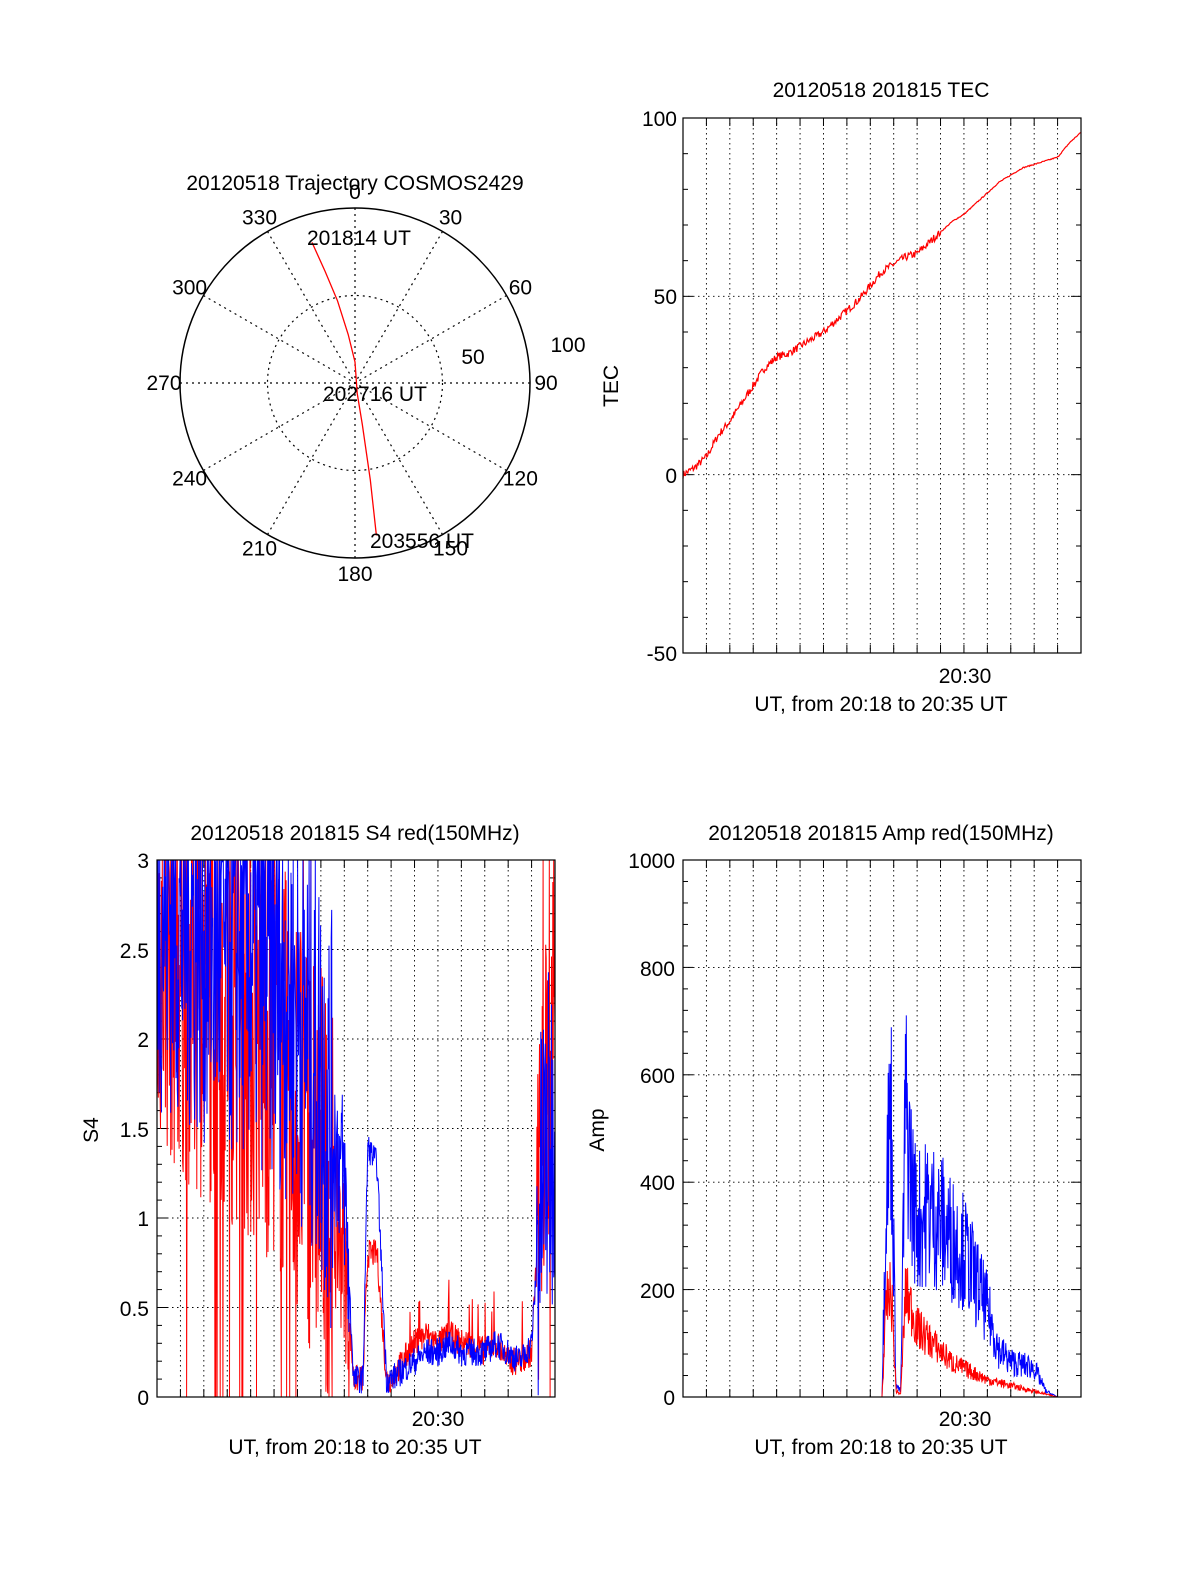  What do you see at coordinates (567, 345) in the screenshot?
I see `polar-radius-label-100: 100` at bounding box center [567, 345].